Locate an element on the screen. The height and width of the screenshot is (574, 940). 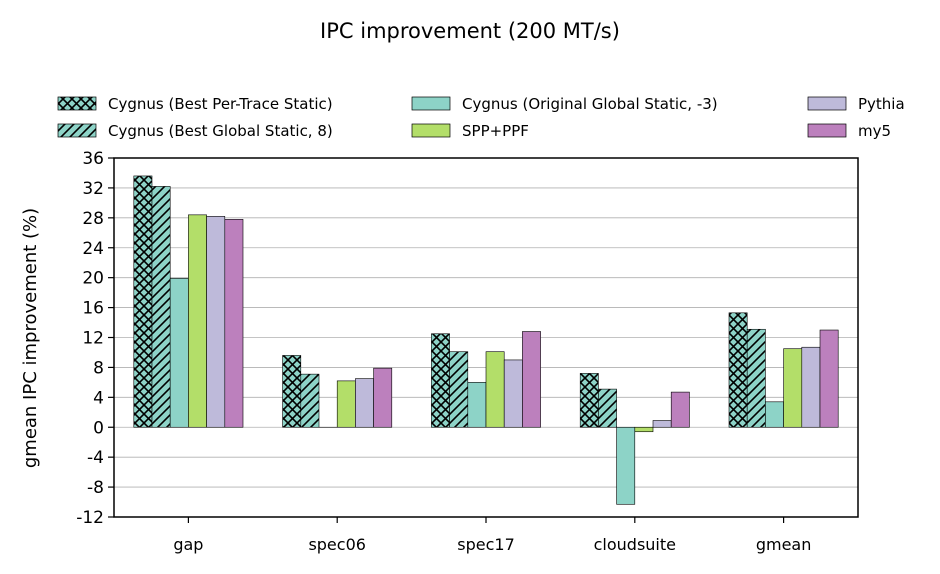
legend-item: Pythia is located at coordinates (856, 104).